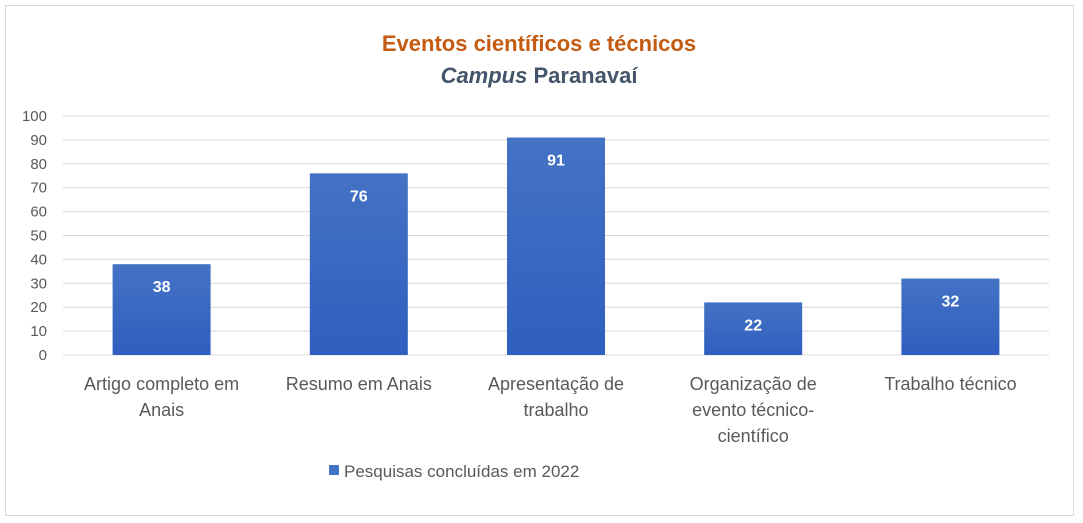 The width and height of the screenshot is (1083, 523). Describe the element at coordinates (38, 164) in the screenshot. I see `y-tick-label: 80` at that location.